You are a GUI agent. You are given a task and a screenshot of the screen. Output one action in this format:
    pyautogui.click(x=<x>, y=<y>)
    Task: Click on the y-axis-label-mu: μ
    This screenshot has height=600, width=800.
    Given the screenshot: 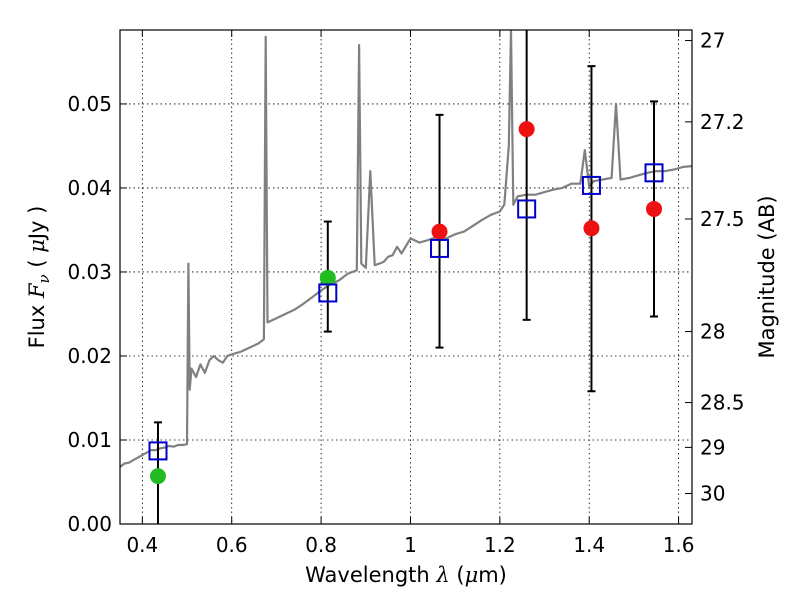 What is the action you would take?
    pyautogui.click(x=37, y=246)
    